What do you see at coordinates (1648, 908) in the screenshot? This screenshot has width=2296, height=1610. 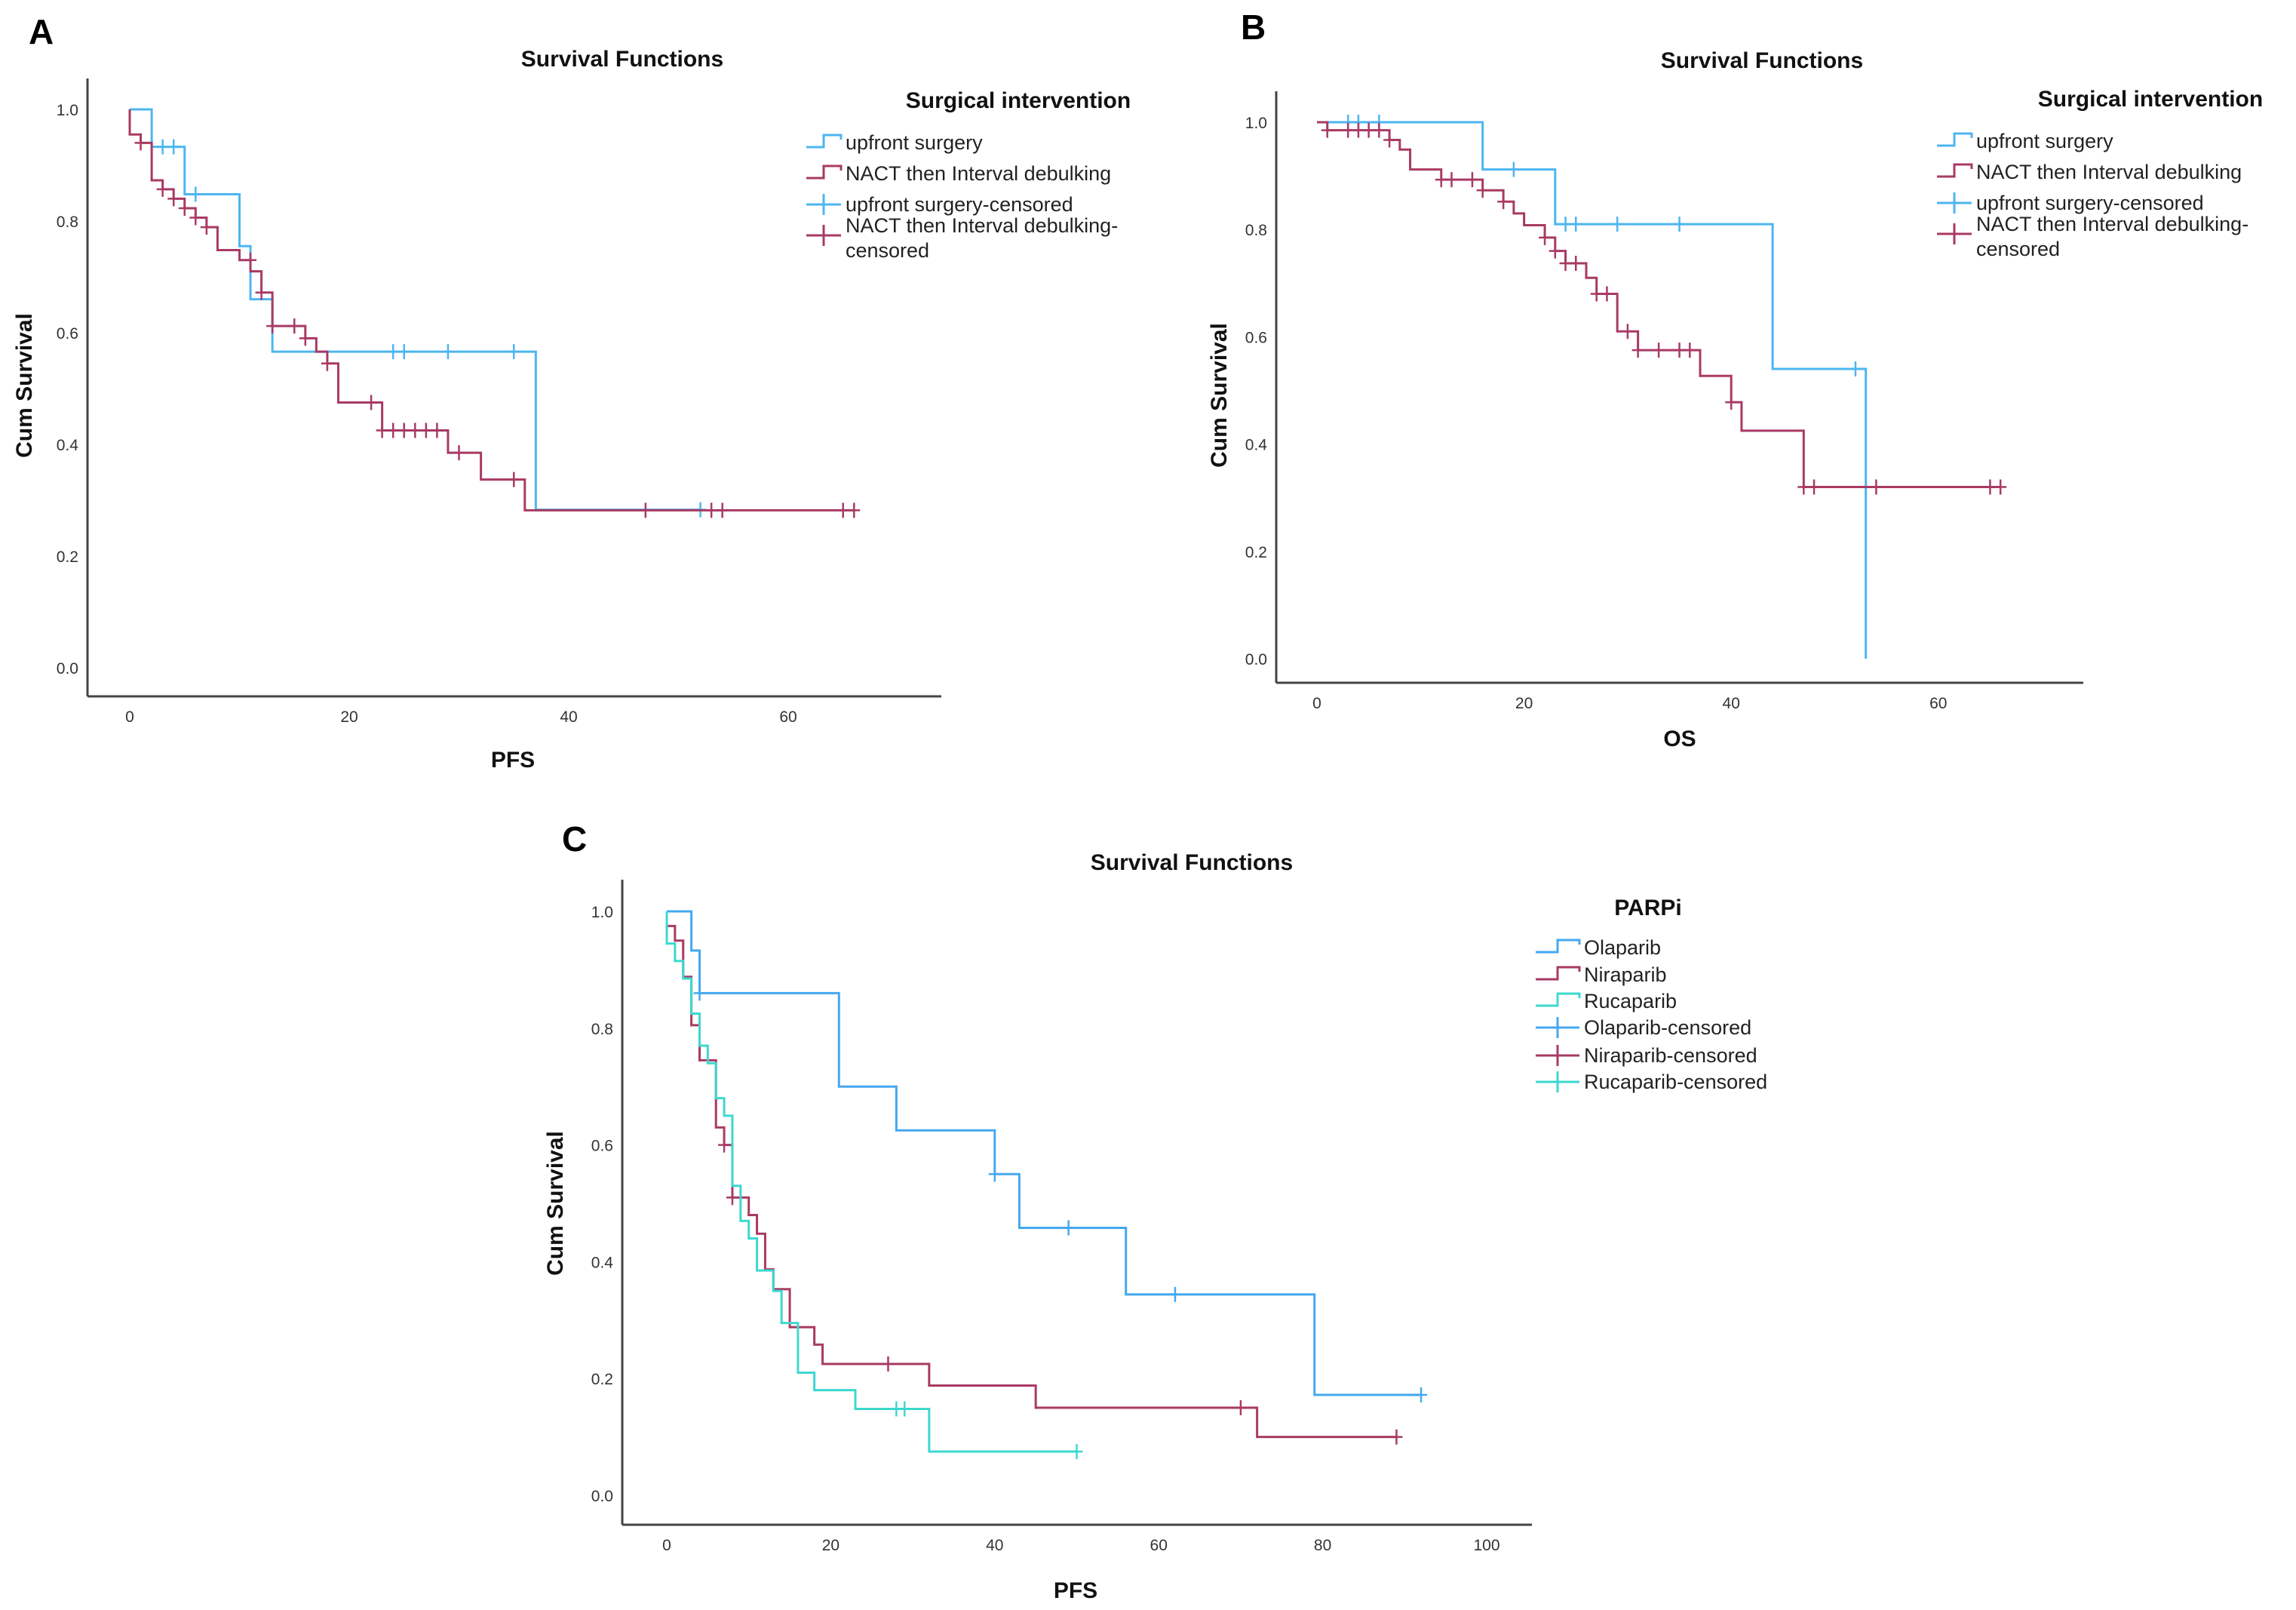 I see `legend-title: PARPi` at bounding box center [1648, 908].